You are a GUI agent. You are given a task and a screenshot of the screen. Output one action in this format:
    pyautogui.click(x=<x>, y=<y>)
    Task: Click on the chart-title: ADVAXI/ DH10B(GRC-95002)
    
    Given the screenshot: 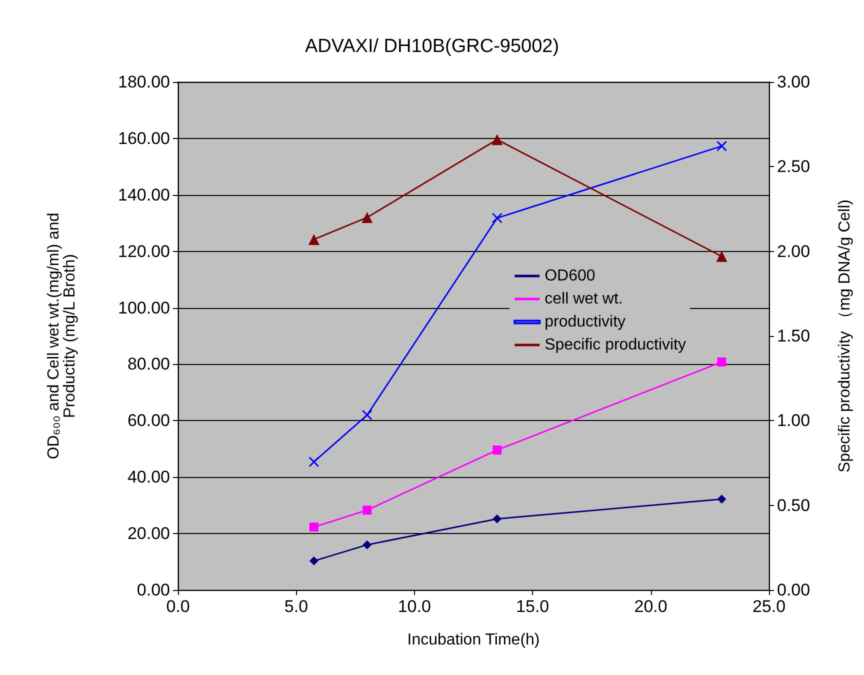 What is the action you would take?
    pyautogui.click(x=432, y=46)
    